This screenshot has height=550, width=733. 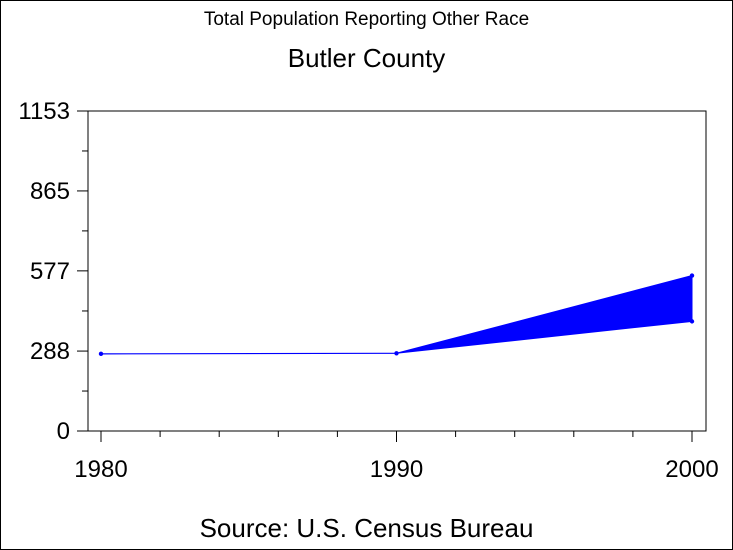 I want to click on x-tick-label: 1980, so click(x=100, y=469).